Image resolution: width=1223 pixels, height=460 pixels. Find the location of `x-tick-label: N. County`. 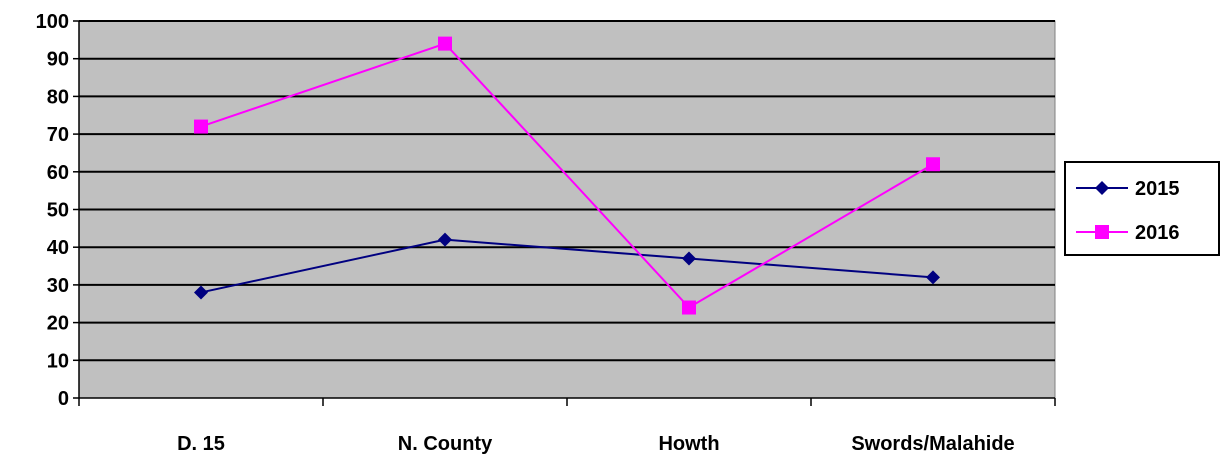

x-tick-label: N. County is located at coordinates (445, 444).